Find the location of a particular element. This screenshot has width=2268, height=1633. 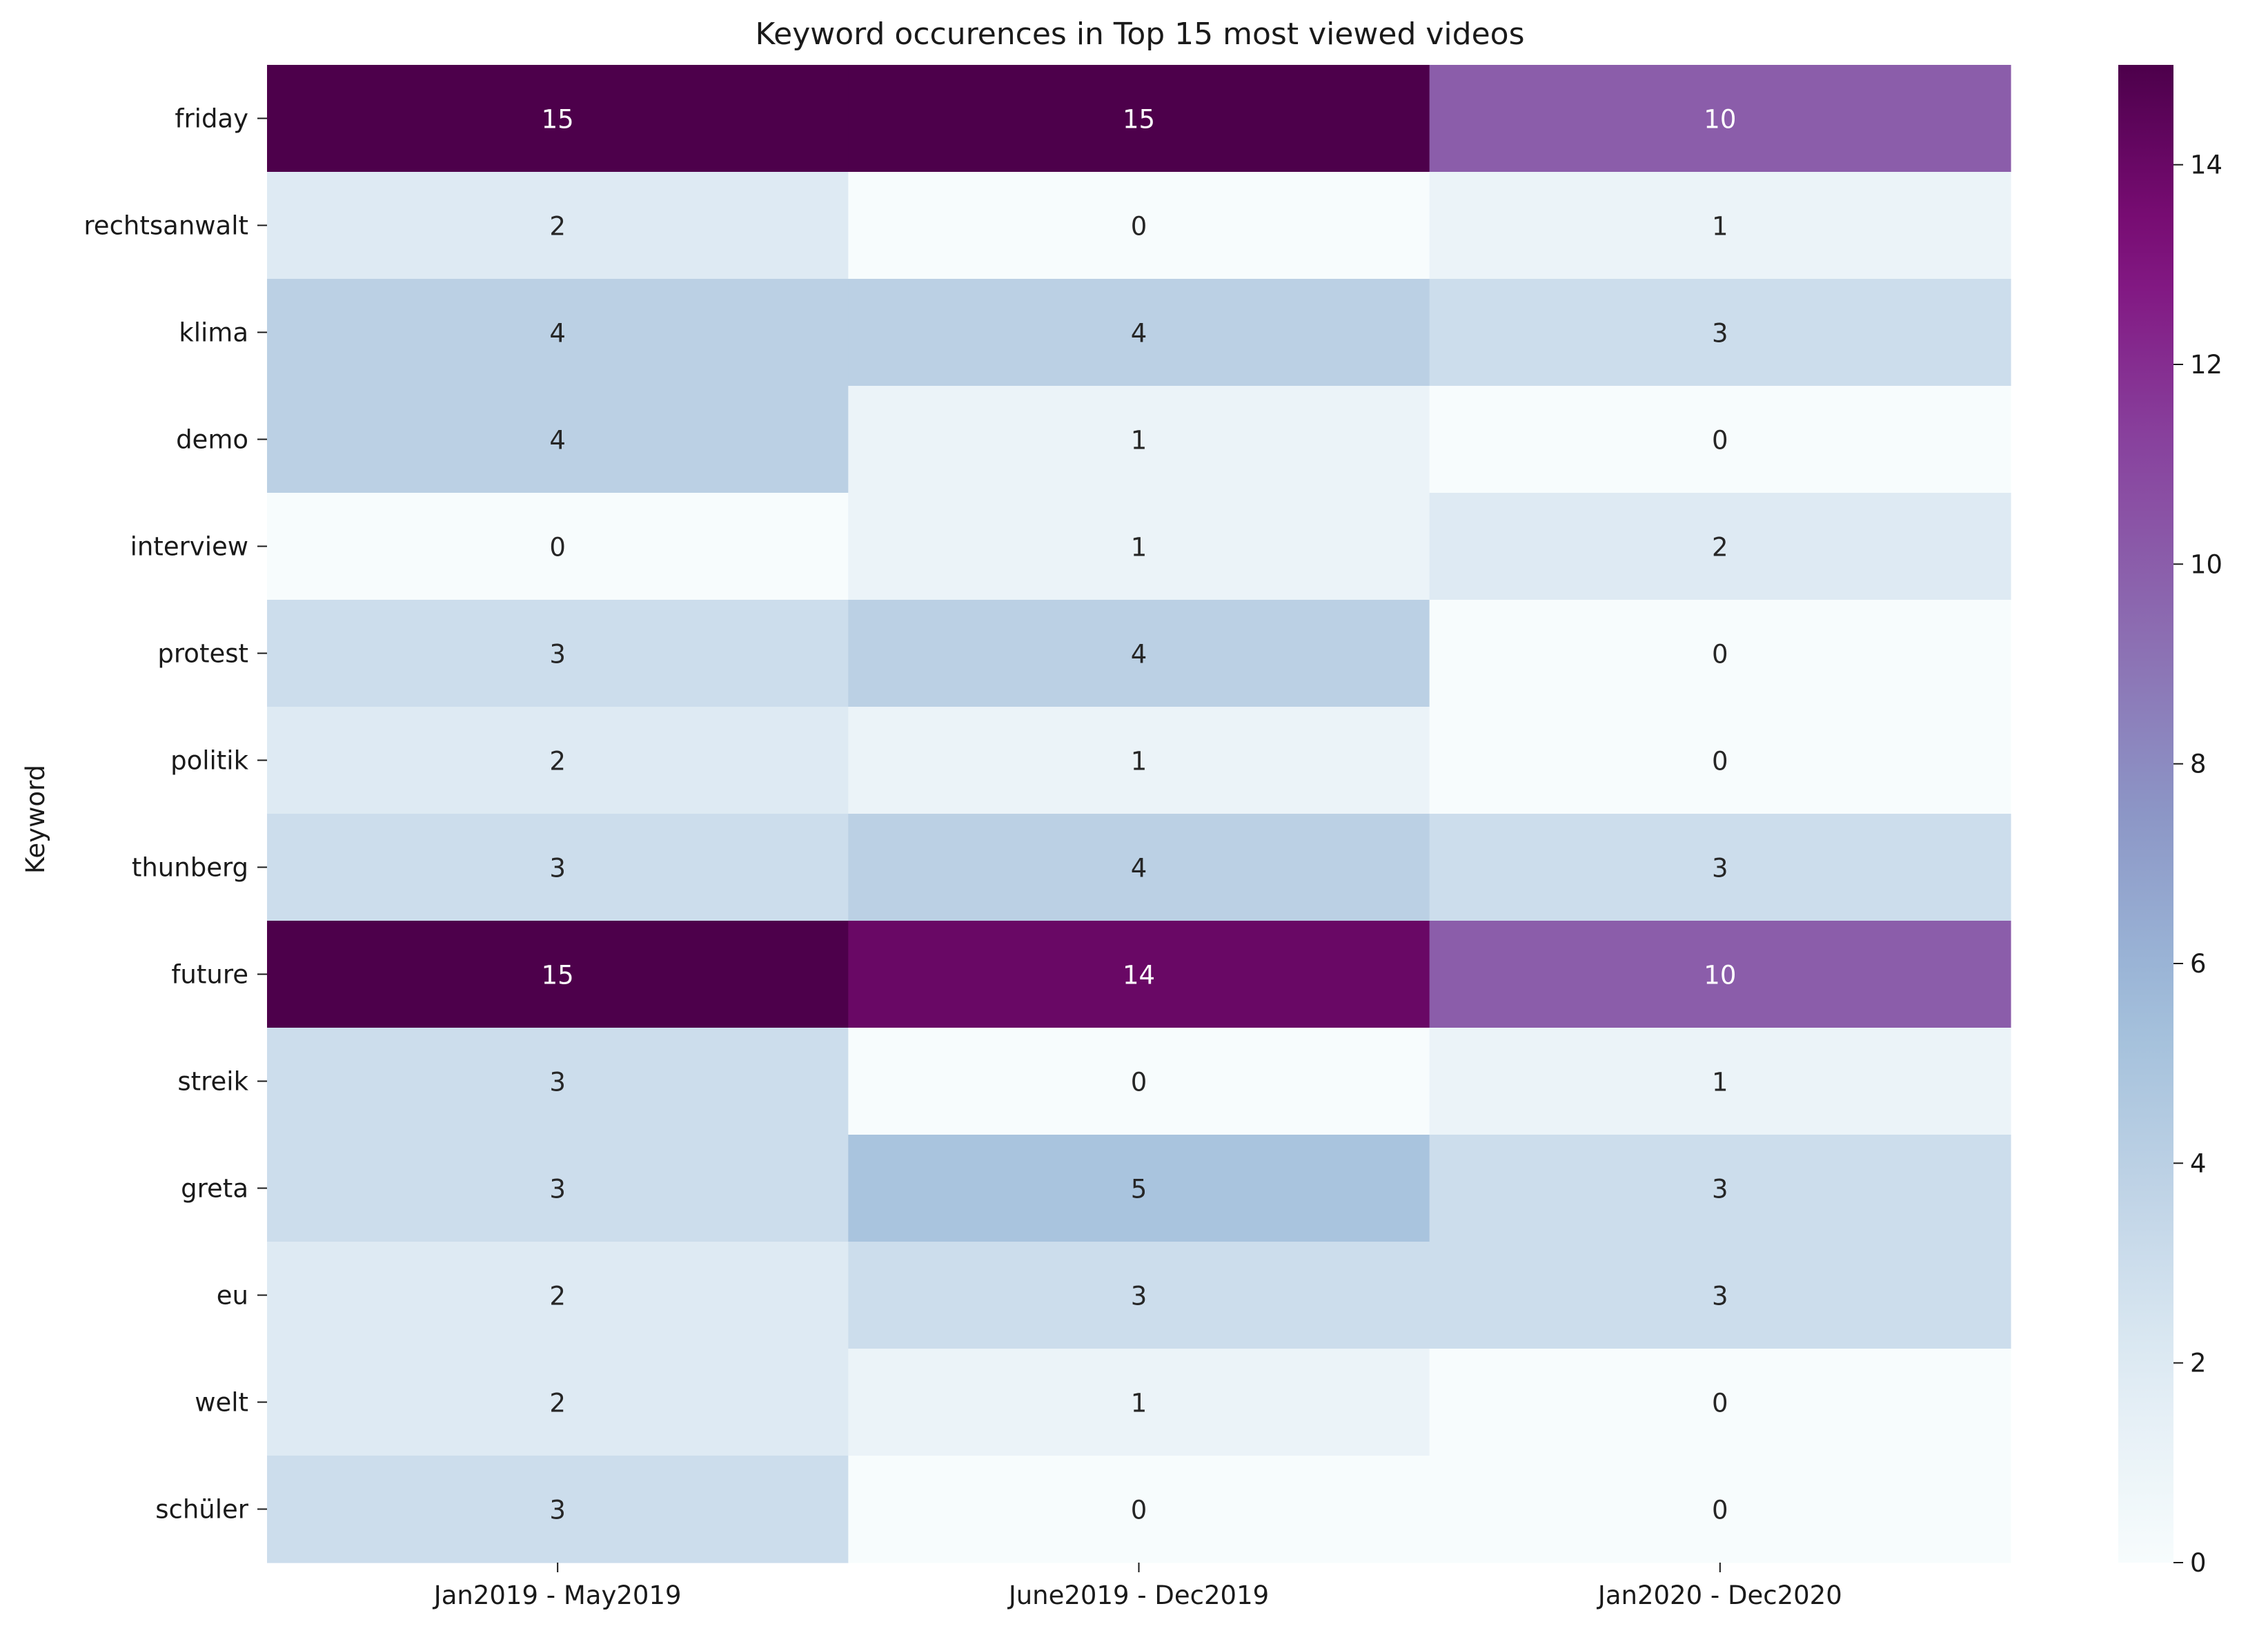

y-tick-label: politik is located at coordinates (209, 761).